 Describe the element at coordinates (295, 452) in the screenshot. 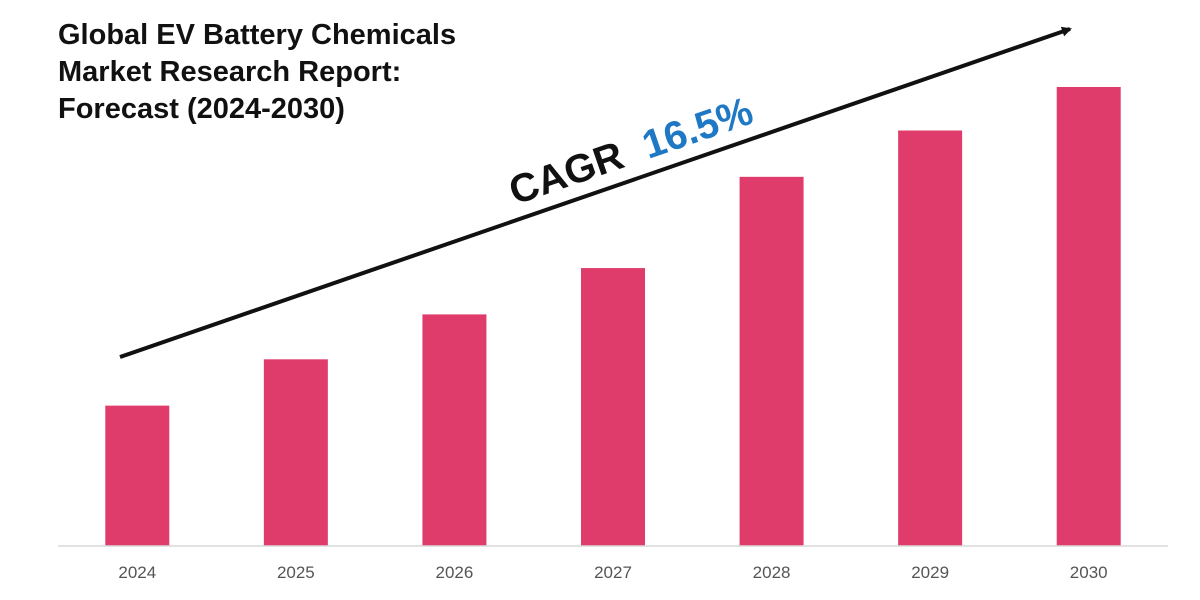

I see `bar-2025` at that location.